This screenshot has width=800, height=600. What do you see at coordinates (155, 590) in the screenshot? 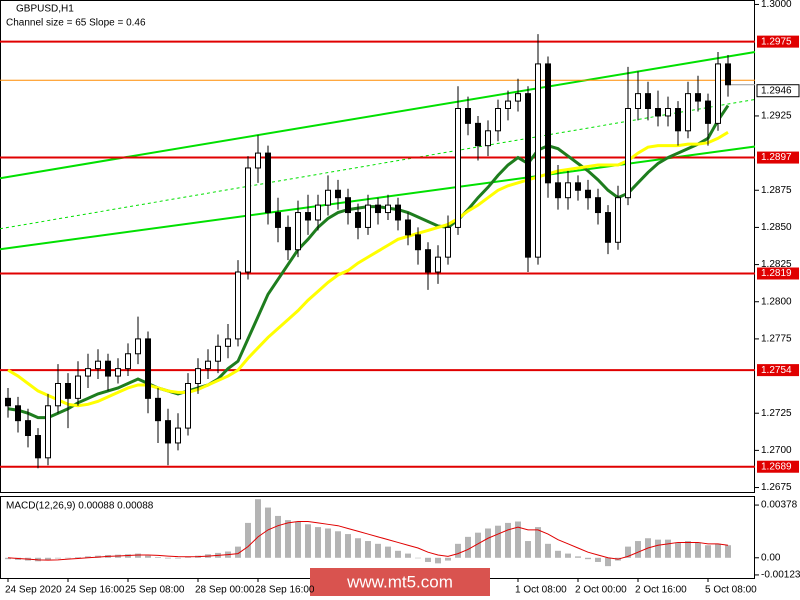
I see `x-tick-label: 25 Sep 08:00` at bounding box center [155, 590].